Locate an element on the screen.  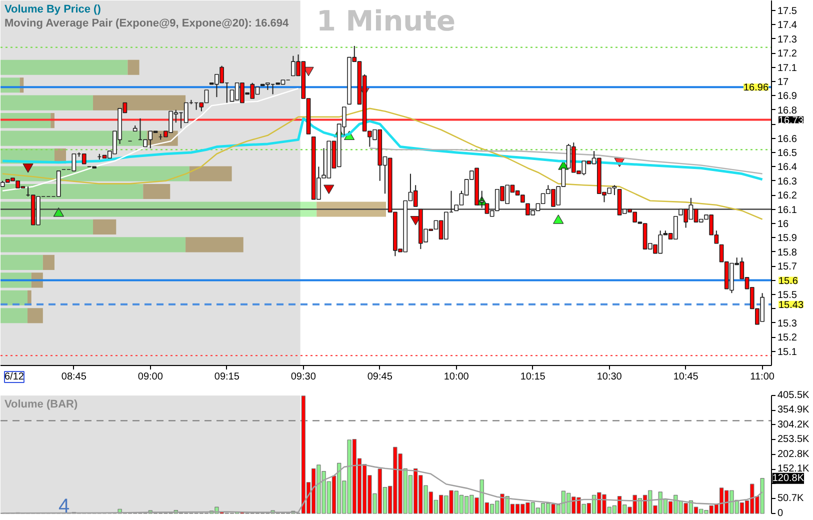
y-tick-label: 15.7 is located at coordinates (788, 267).